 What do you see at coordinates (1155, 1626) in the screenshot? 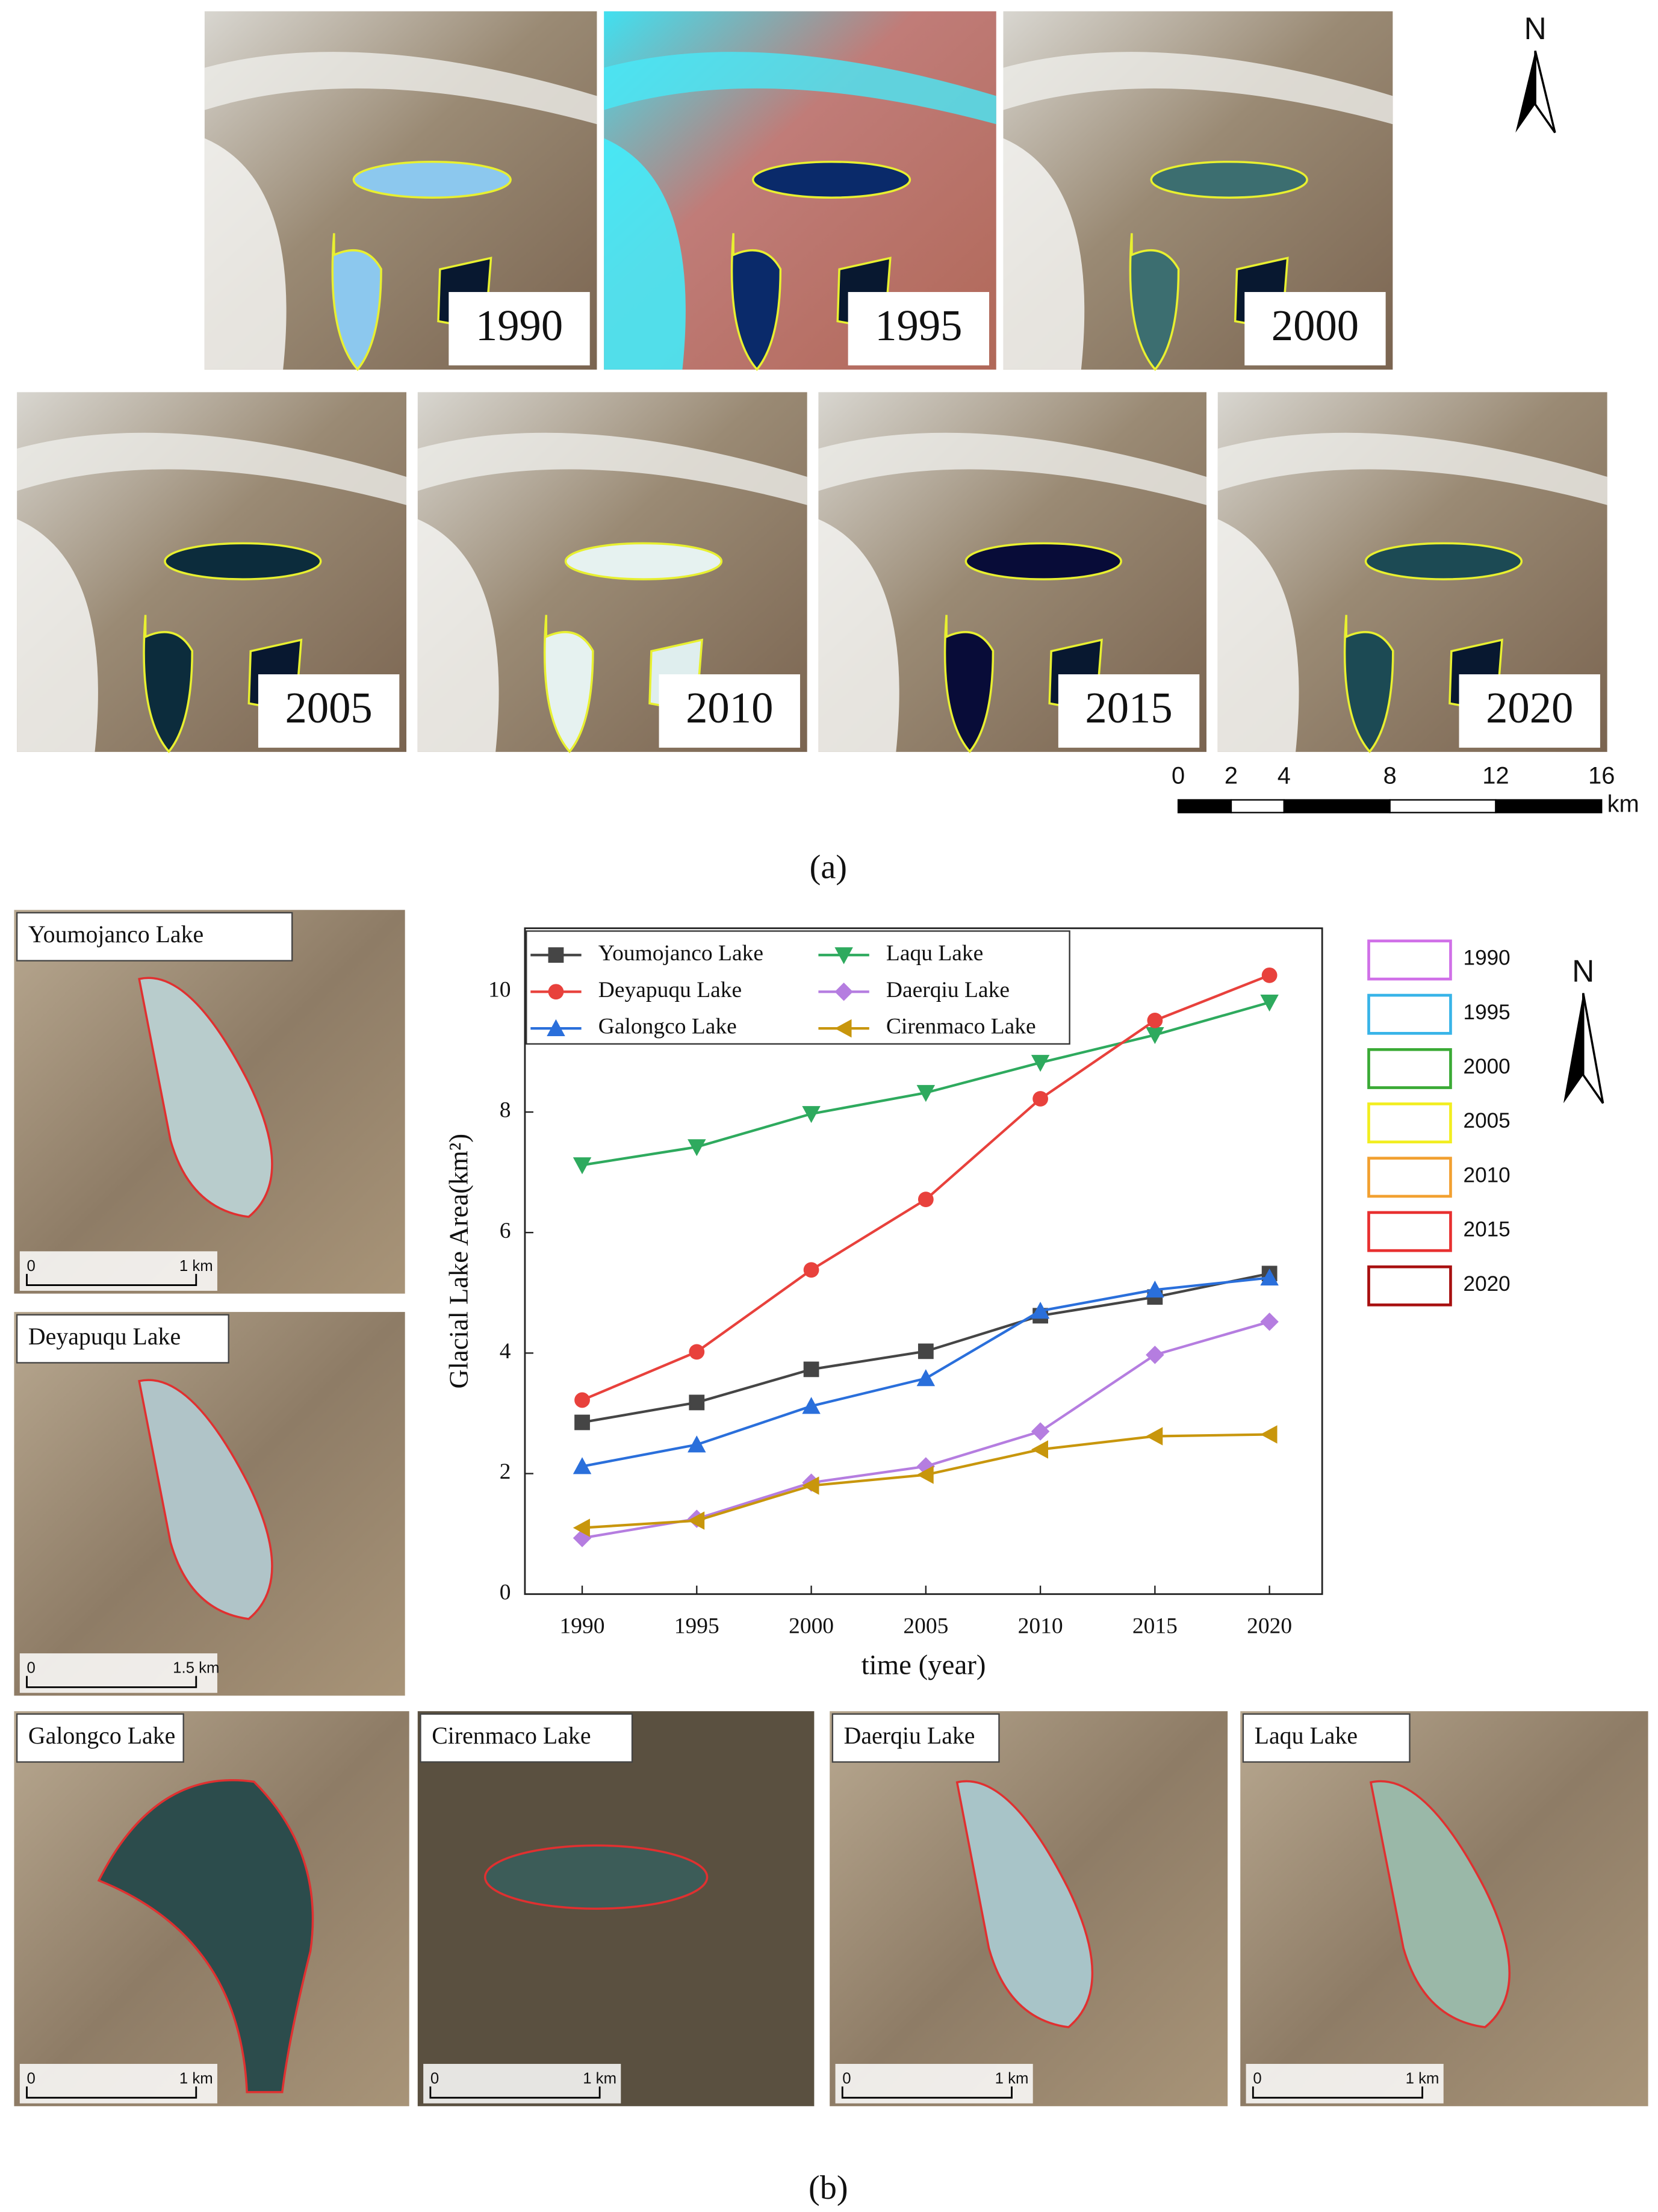
I see `x-tick-label: 2015` at bounding box center [1155, 1626].